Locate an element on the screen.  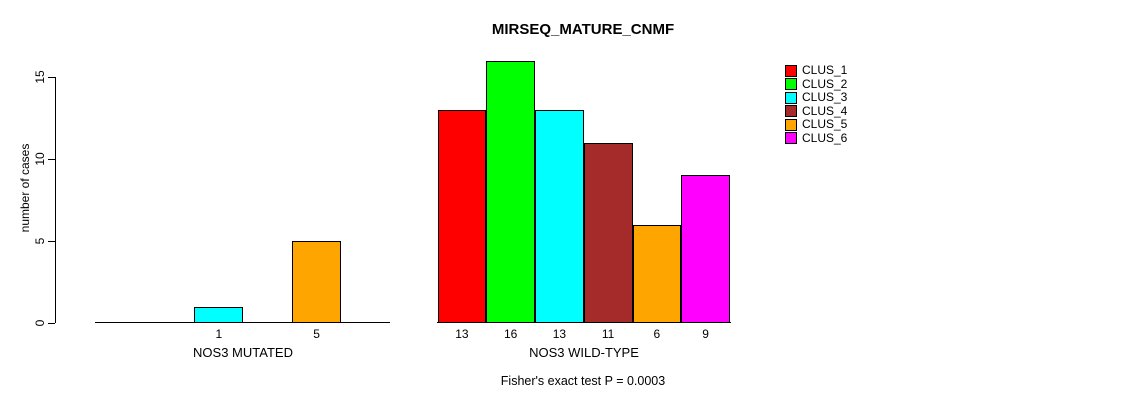
y-axis-tick-label: 10 is located at coordinates (40, 159).